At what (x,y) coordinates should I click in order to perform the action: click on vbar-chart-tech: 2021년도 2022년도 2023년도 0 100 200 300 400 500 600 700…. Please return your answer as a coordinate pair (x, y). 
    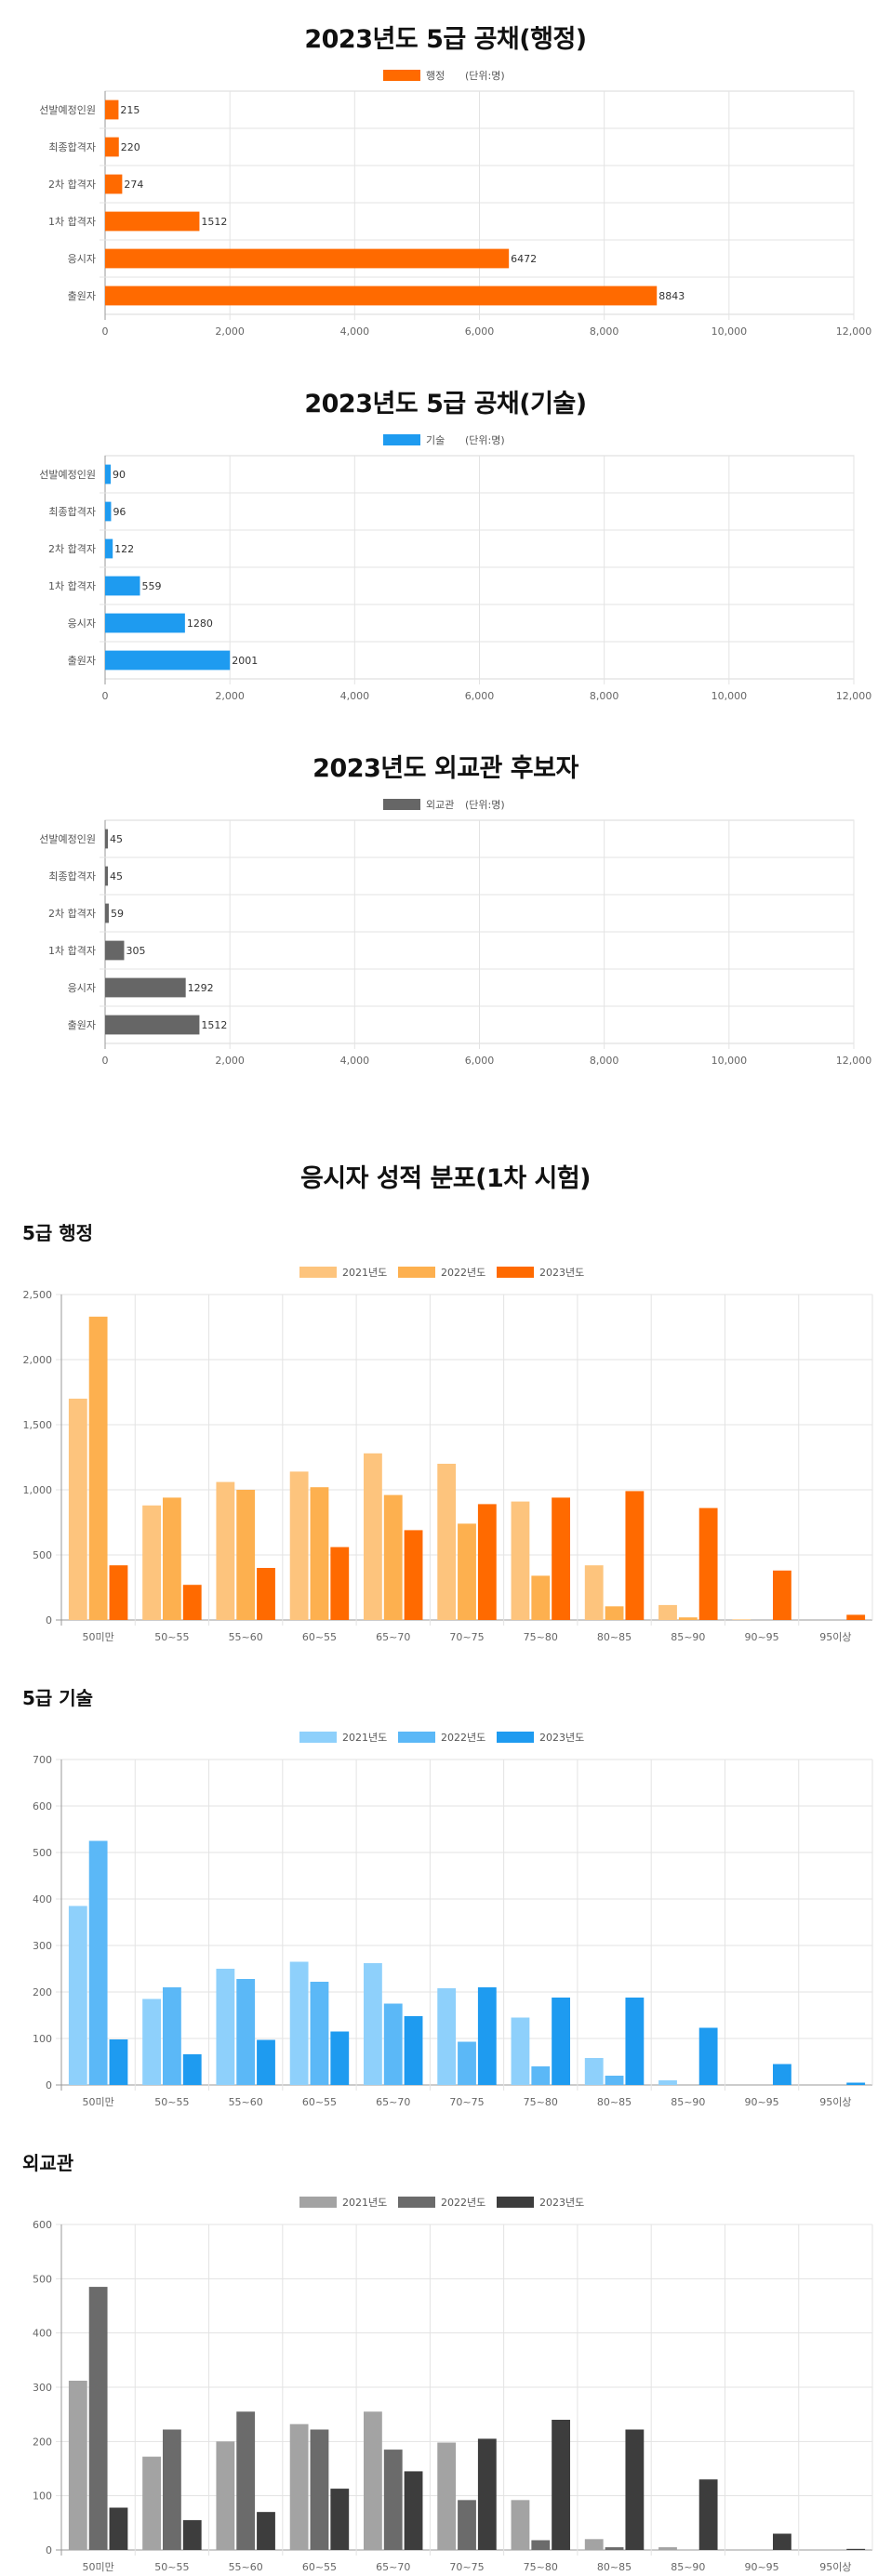
    Looking at the image, I should click on (453, 1920).